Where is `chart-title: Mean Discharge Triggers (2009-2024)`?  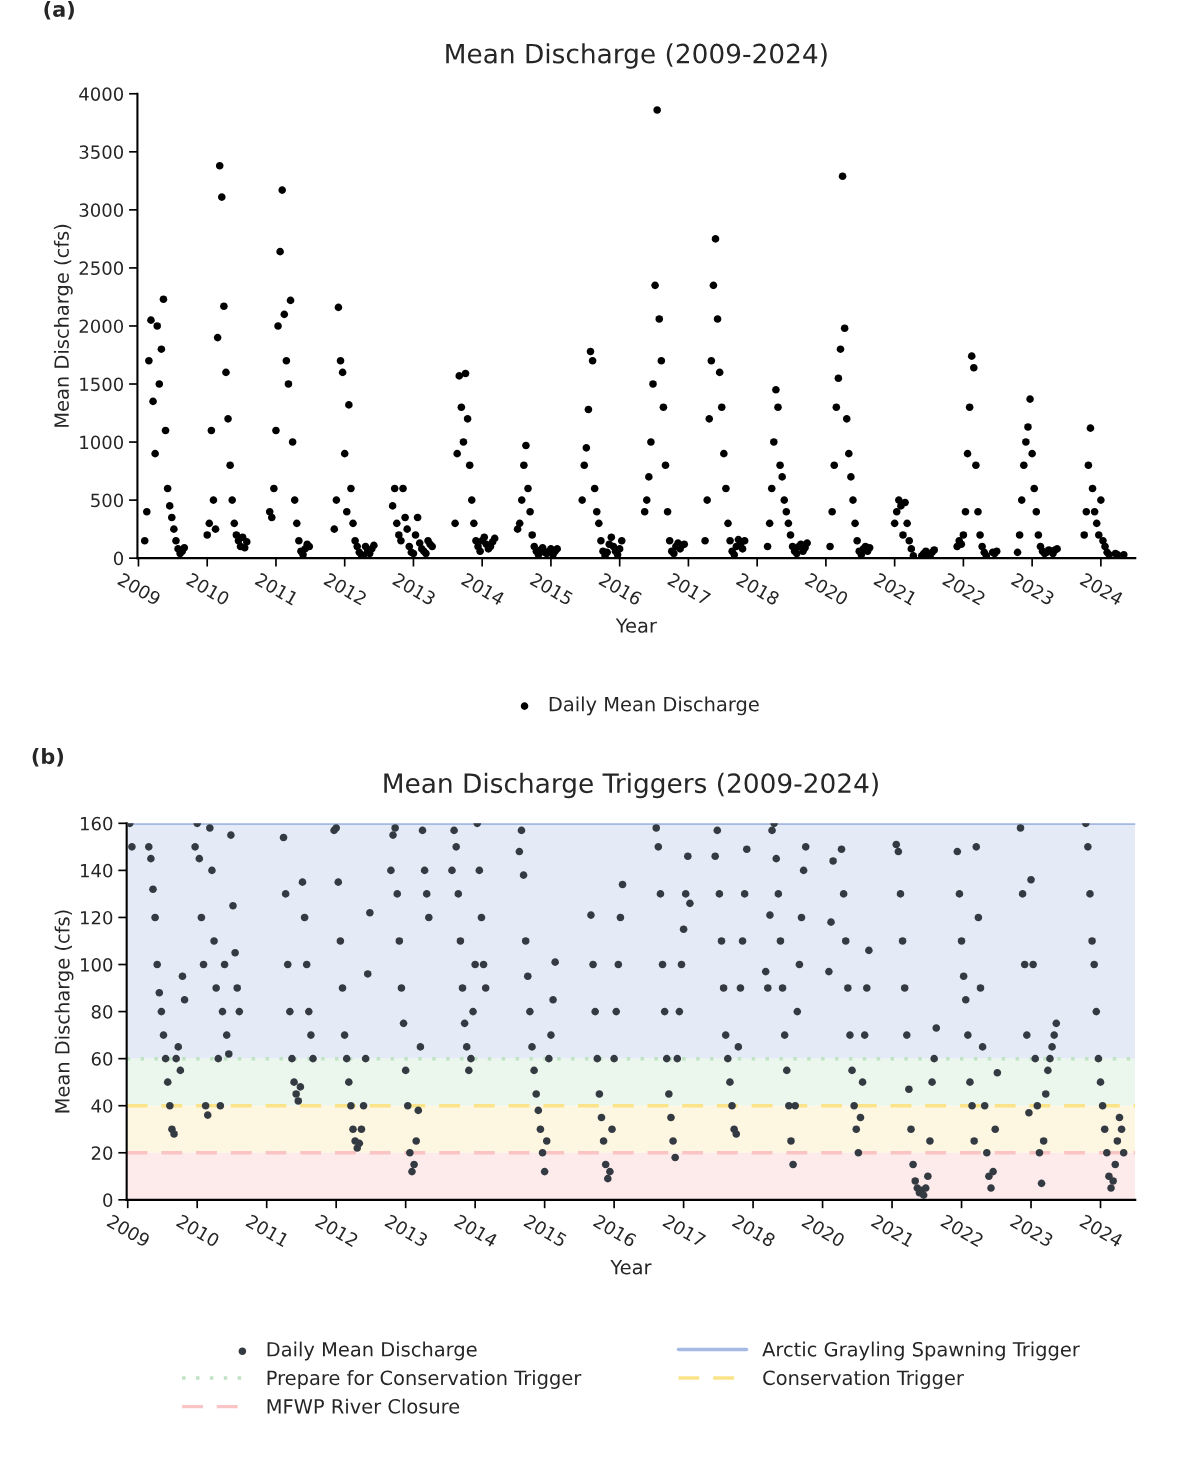
chart-title: Mean Discharge Triggers (2009-2024) is located at coordinates (631, 785).